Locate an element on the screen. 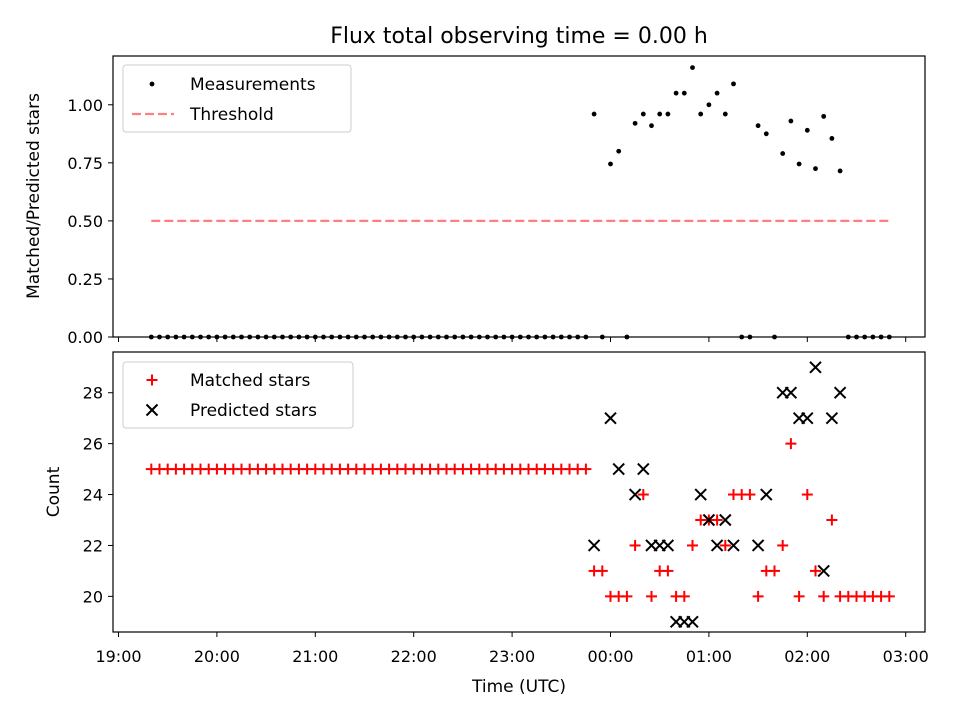 Image resolution: width=960 pixels, height=720 pixels. legend-dot-marker is located at coordinates (152, 84).